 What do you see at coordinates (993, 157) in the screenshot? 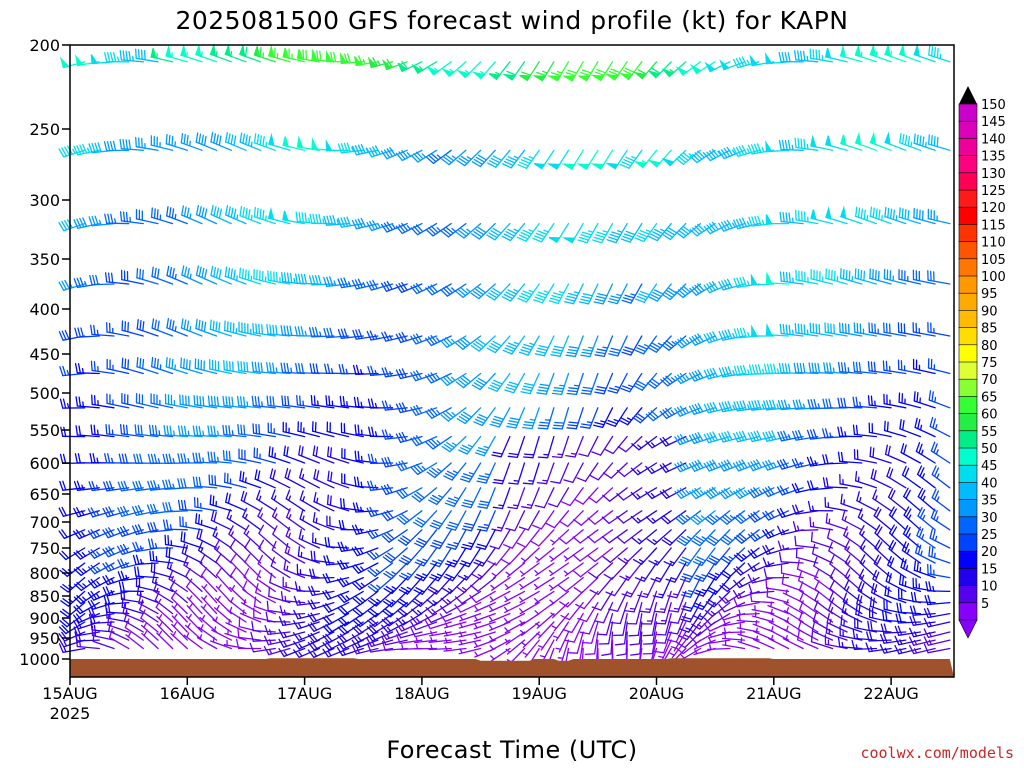
I see `colorbar-label: 135` at bounding box center [993, 157].